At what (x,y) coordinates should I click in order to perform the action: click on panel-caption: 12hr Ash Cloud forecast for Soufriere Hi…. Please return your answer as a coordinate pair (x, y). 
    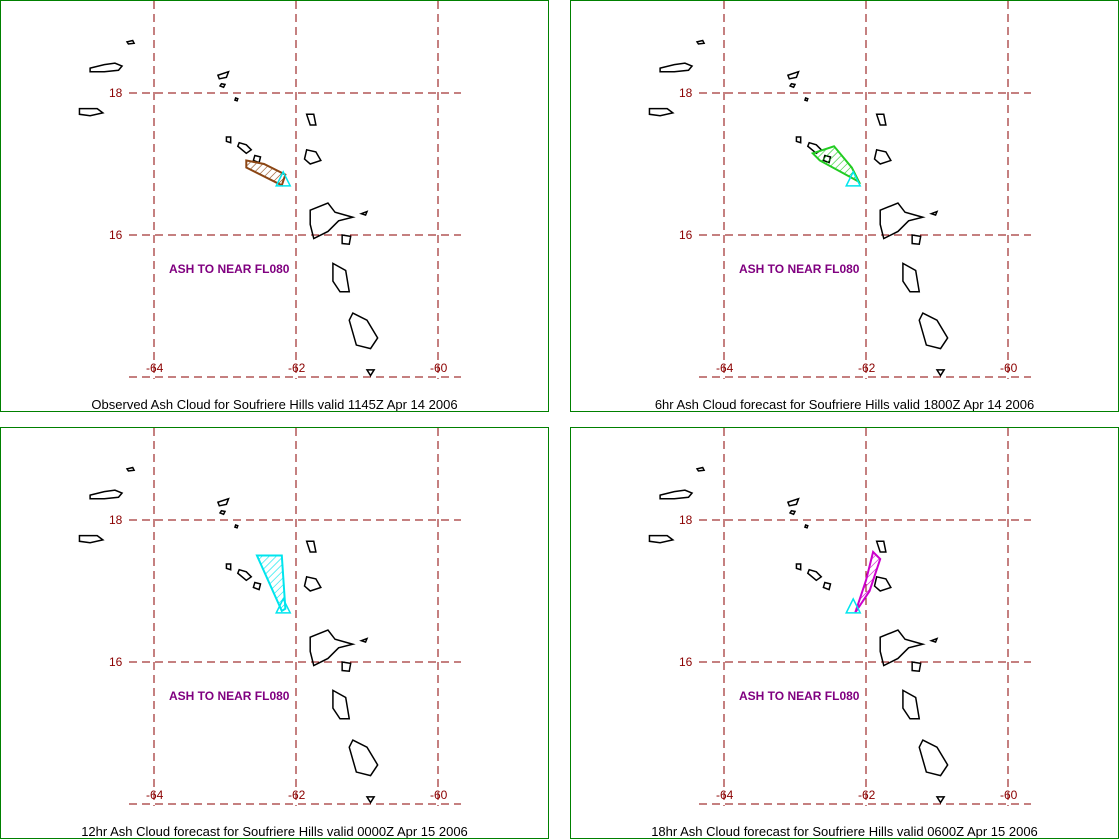
    Looking at the image, I should click on (274, 831).